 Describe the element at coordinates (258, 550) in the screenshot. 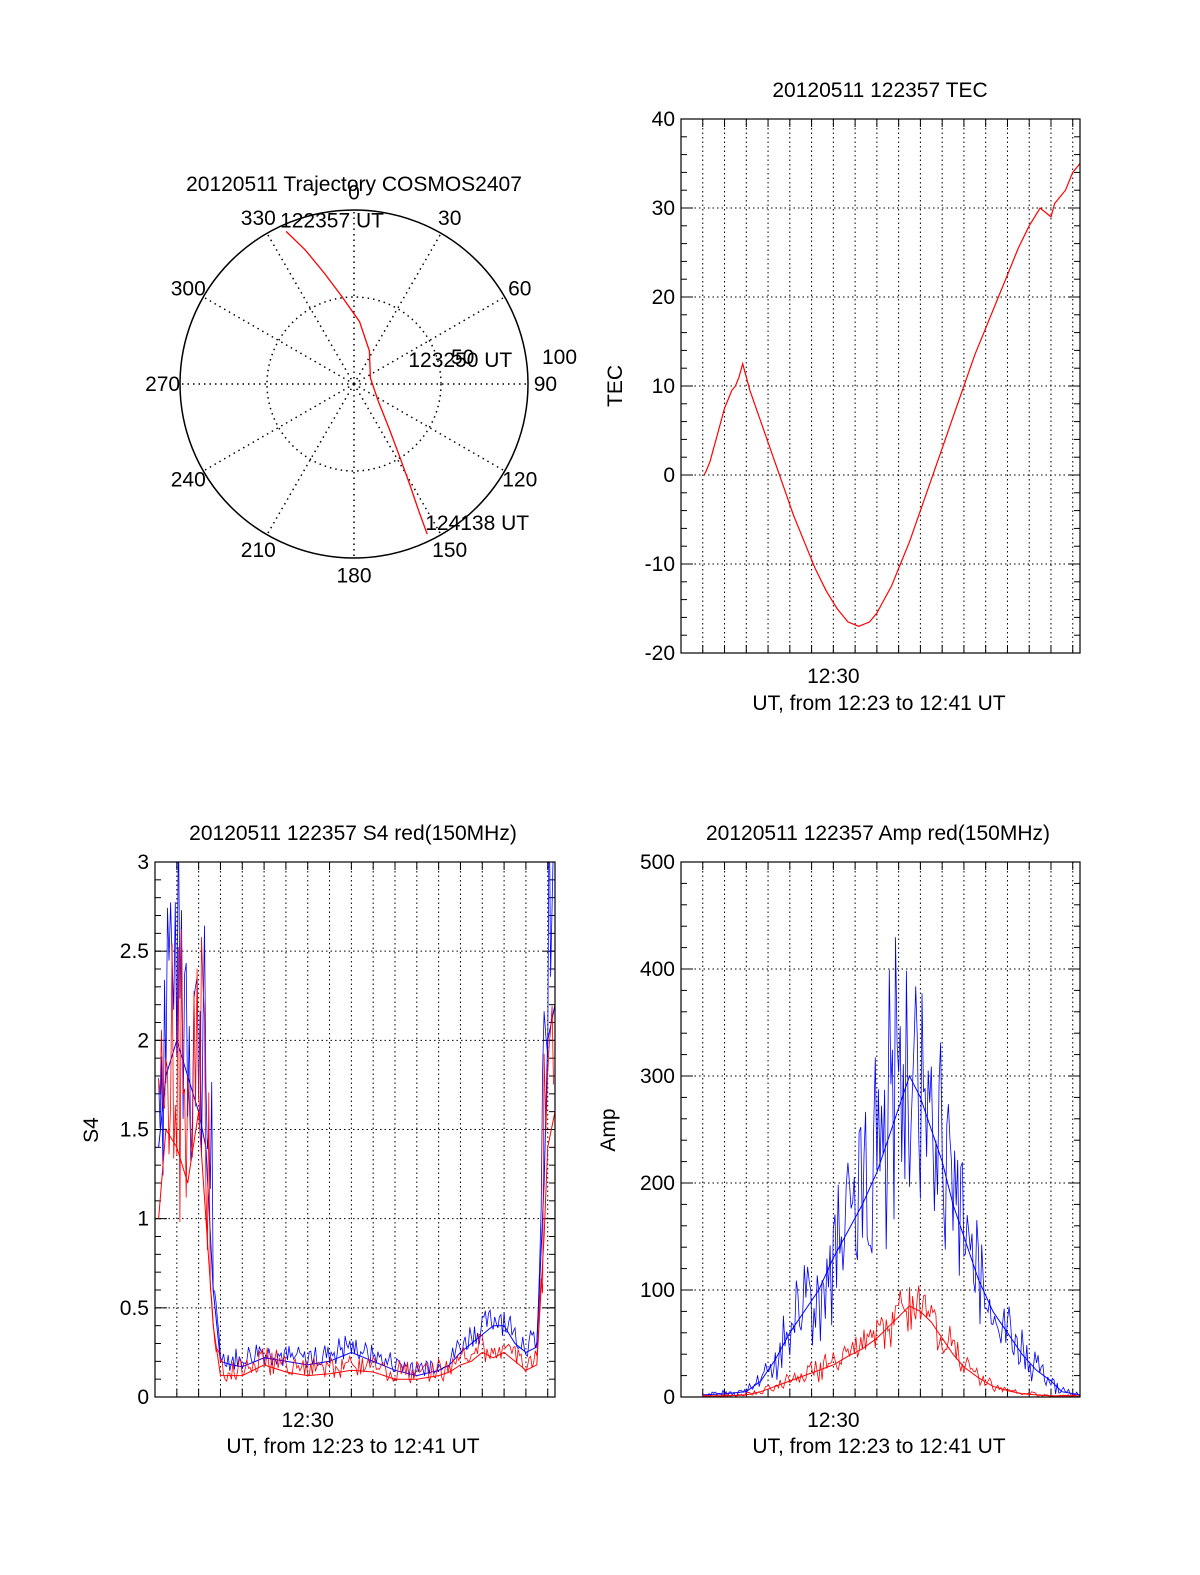

I see `polar-azimuth-label: 210` at that location.